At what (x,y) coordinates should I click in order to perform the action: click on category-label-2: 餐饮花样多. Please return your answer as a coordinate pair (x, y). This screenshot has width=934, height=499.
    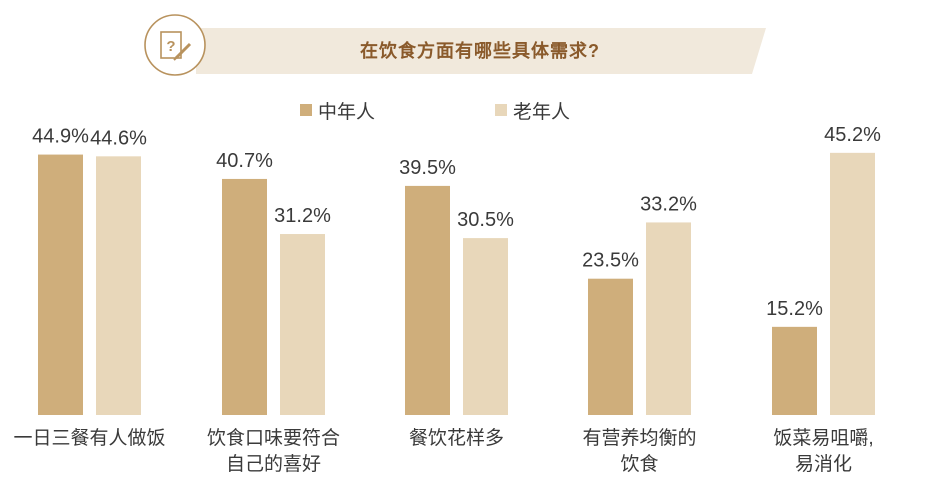
    Looking at the image, I should click on (456, 438).